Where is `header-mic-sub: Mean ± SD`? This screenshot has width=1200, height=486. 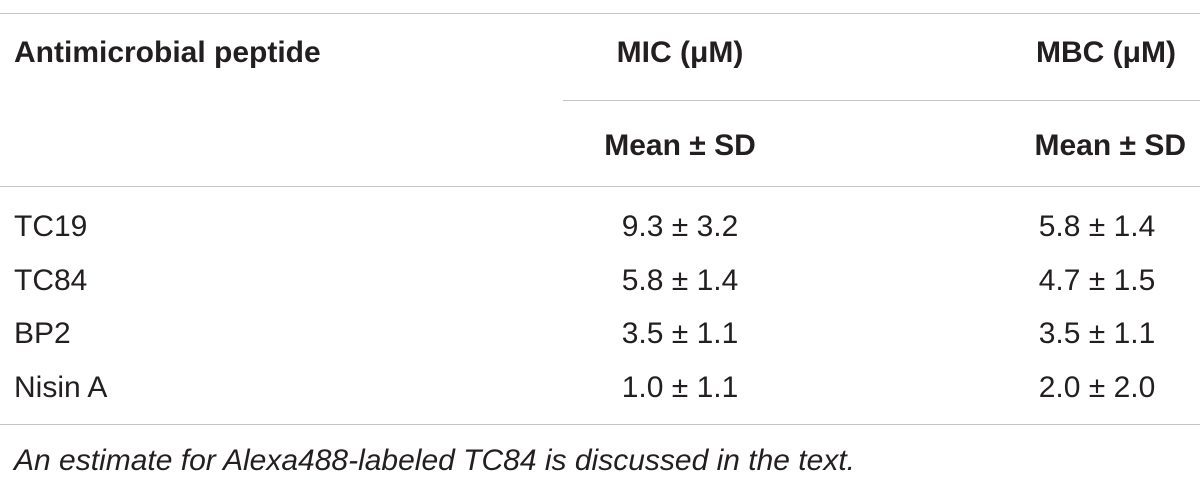 header-mic-sub: Mean ± SD is located at coordinates (680, 145).